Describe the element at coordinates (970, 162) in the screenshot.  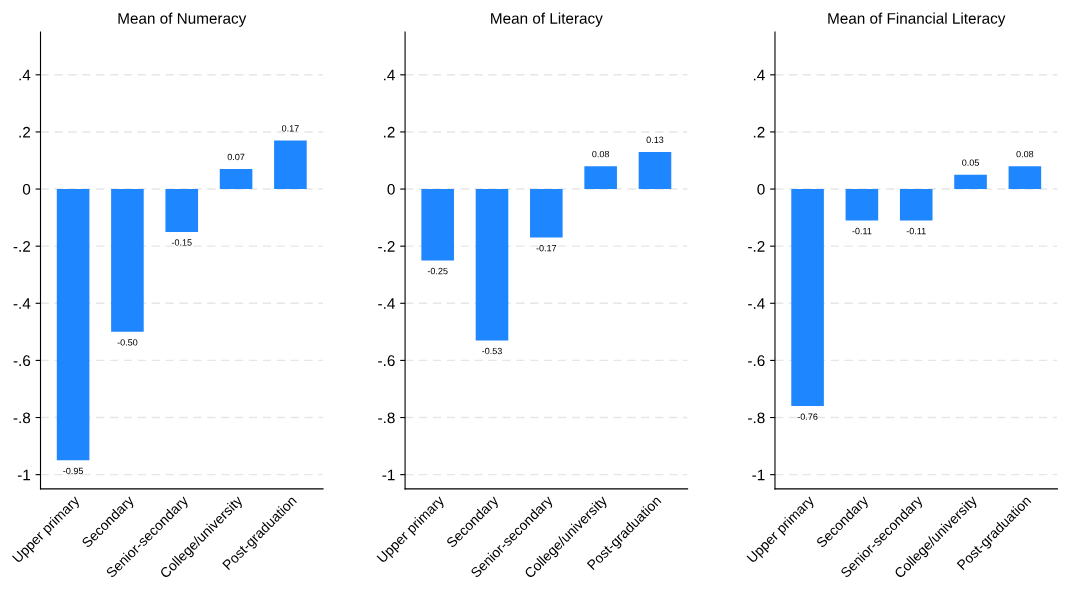
I see `data-label: 0.05` at that location.